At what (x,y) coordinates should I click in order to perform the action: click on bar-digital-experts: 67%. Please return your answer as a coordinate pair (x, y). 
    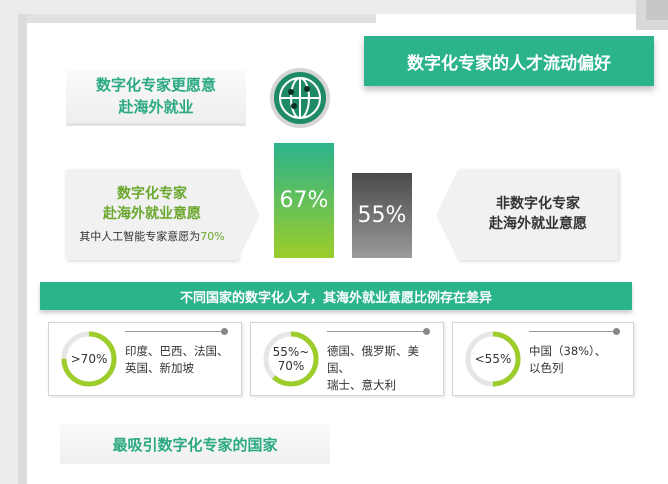
    Looking at the image, I should click on (304, 200).